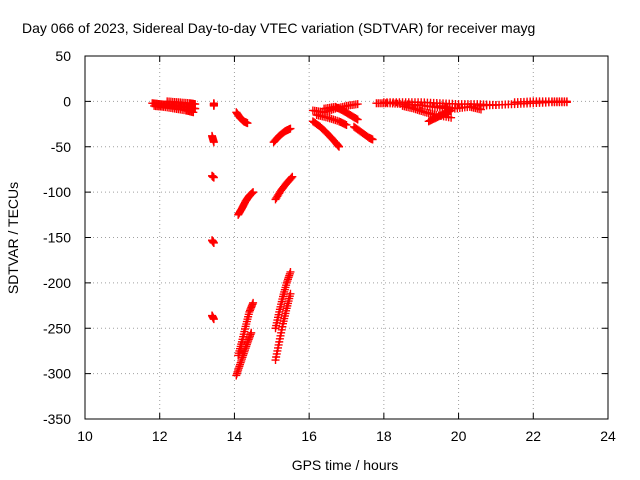 This screenshot has height=480, width=640. Describe the element at coordinates (345, 465) in the screenshot. I see `x-axis-label: GPS time / hours` at that location.